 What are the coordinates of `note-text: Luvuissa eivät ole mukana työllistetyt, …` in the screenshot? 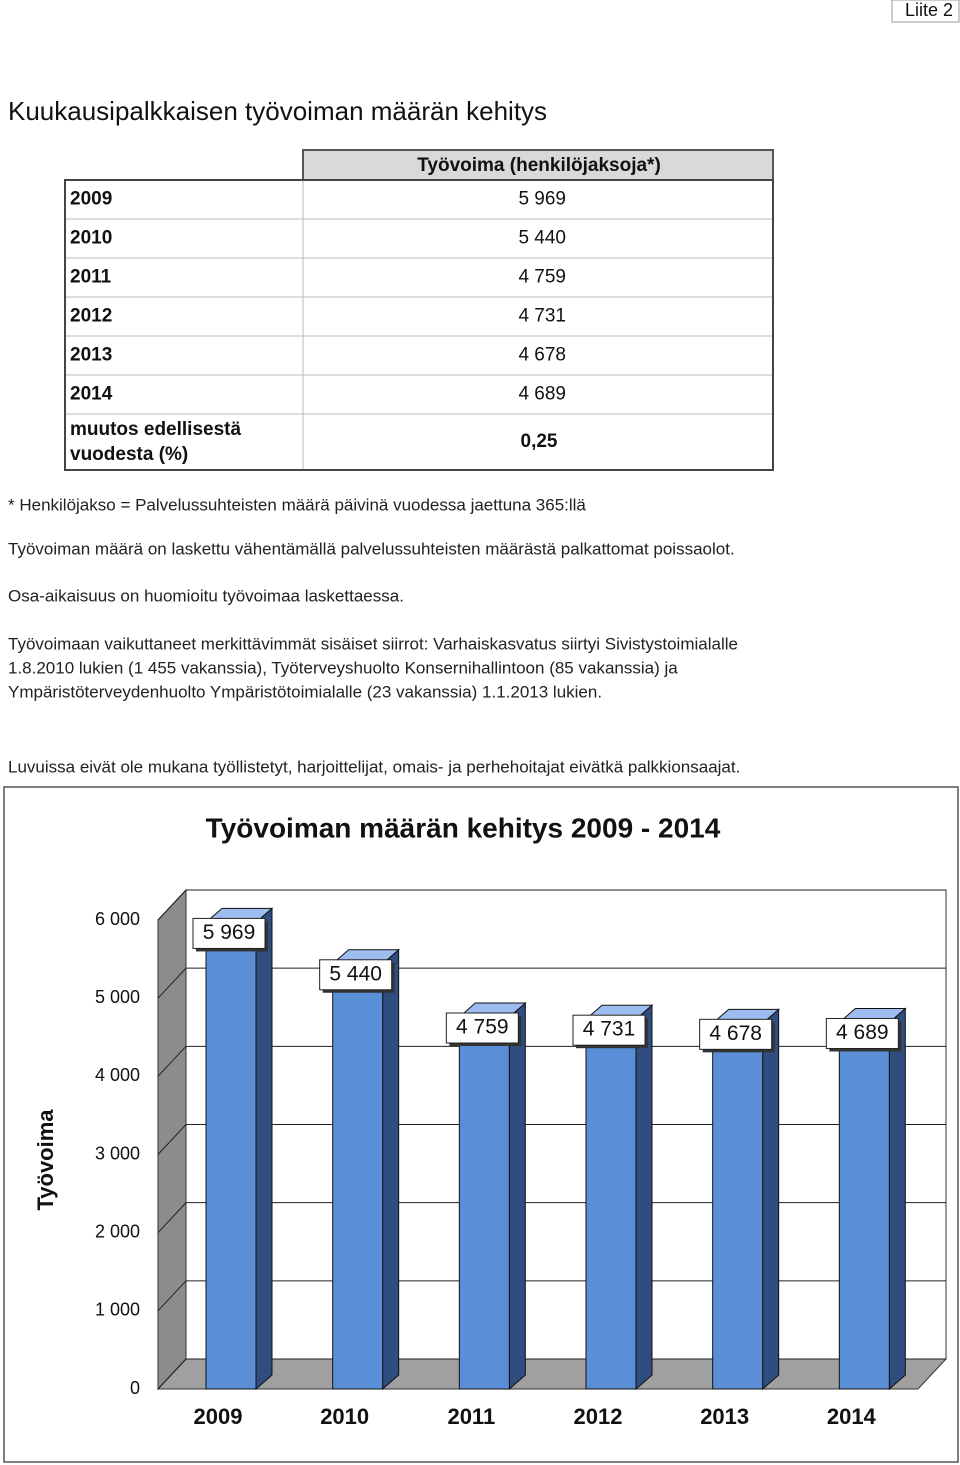 It's located at (374, 766).